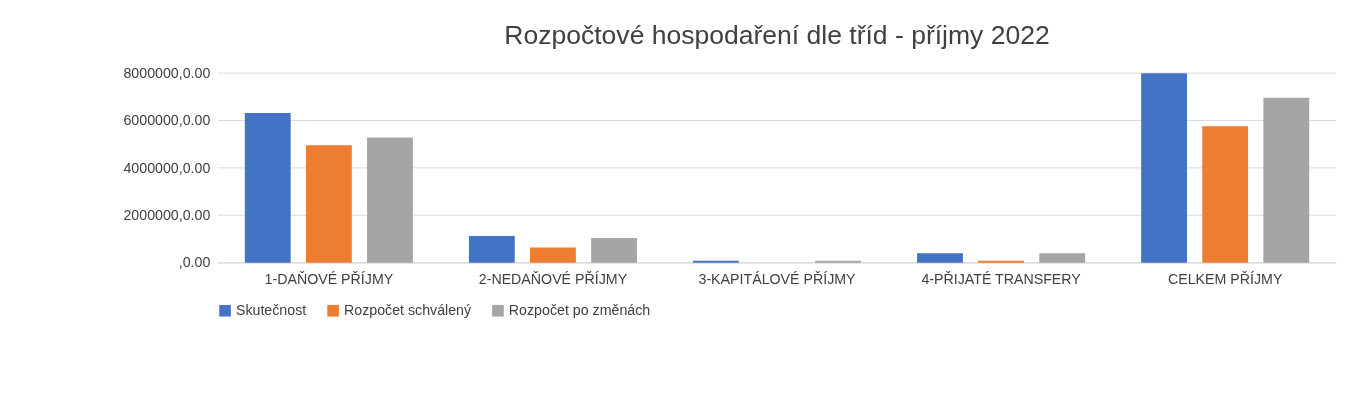 The image size is (1356, 419). What do you see at coordinates (167, 72) in the screenshot?
I see `text: 8000000,0.00` at bounding box center [167, 72].